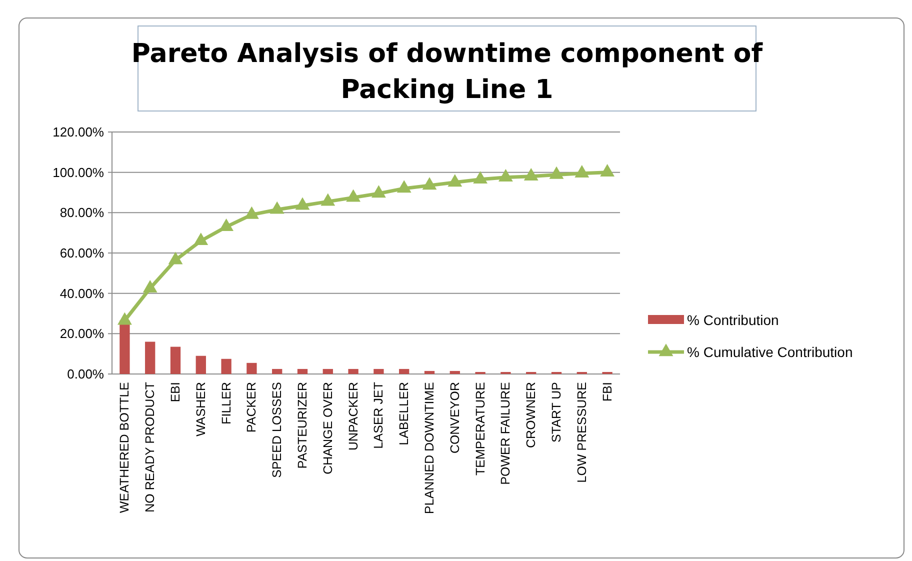  Describe the element at coordinates (581, 432) in the screenshot. I see `x-tick-label: LOW PRESSURE` at that location.